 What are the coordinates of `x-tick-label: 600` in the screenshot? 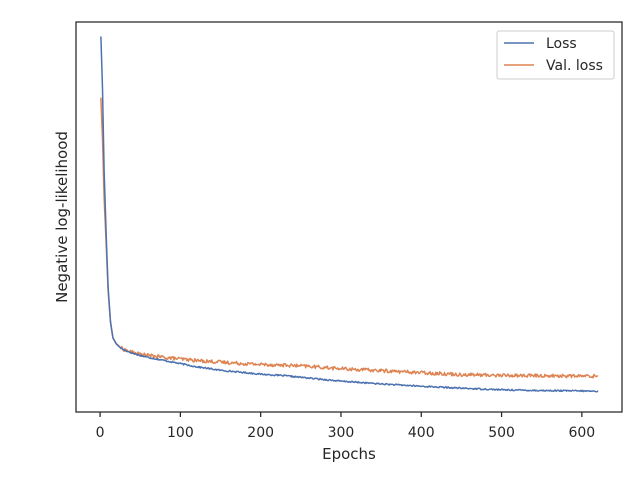 It's located at (581, 433).